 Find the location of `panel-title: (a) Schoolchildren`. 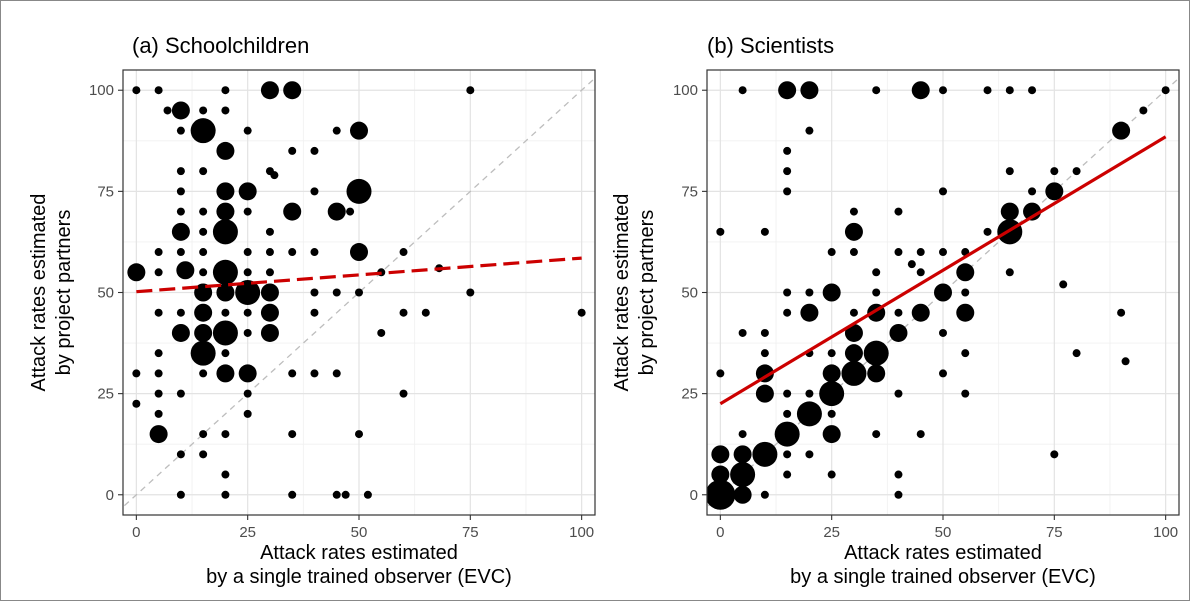

panel-title: (a) Schoolchildren is located at coordinates (220, 45).